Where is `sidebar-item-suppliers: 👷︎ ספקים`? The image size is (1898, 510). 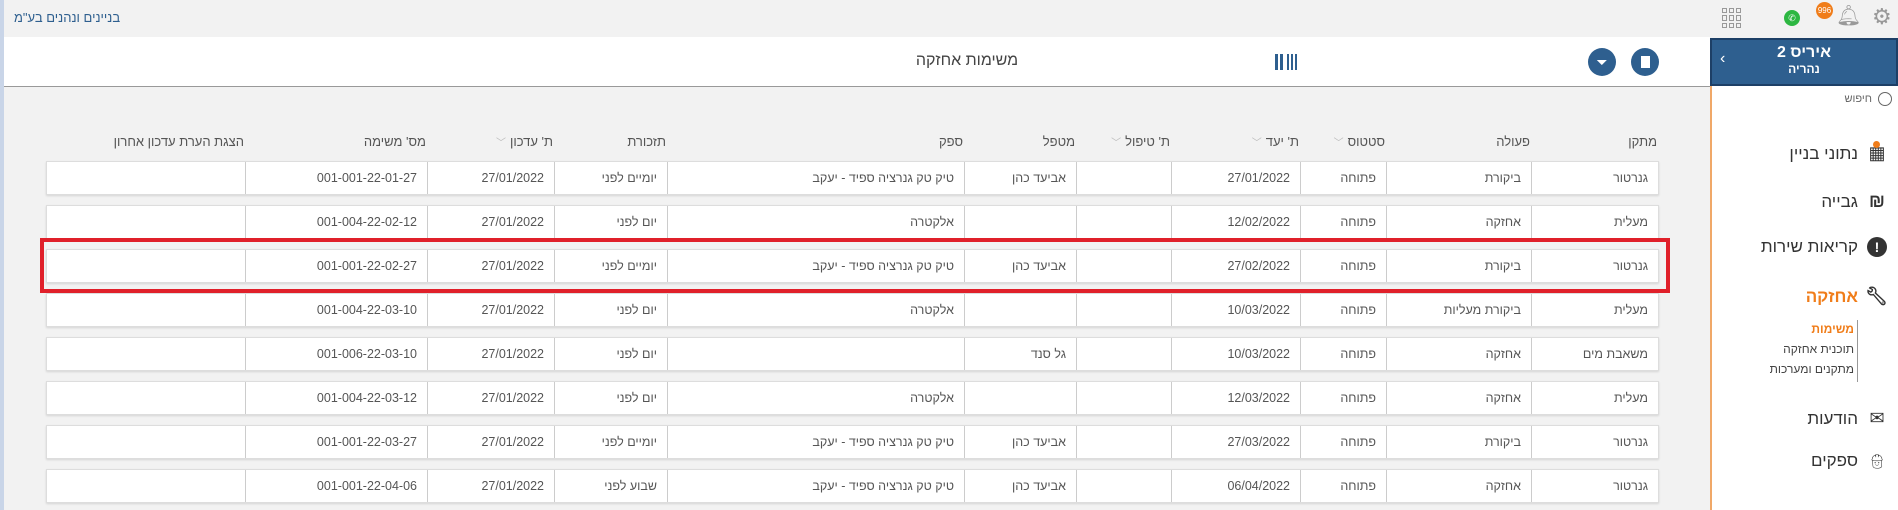 sidebar-item-suppliers: 👷︎ ספקים is located at coordinates (1849, 461).